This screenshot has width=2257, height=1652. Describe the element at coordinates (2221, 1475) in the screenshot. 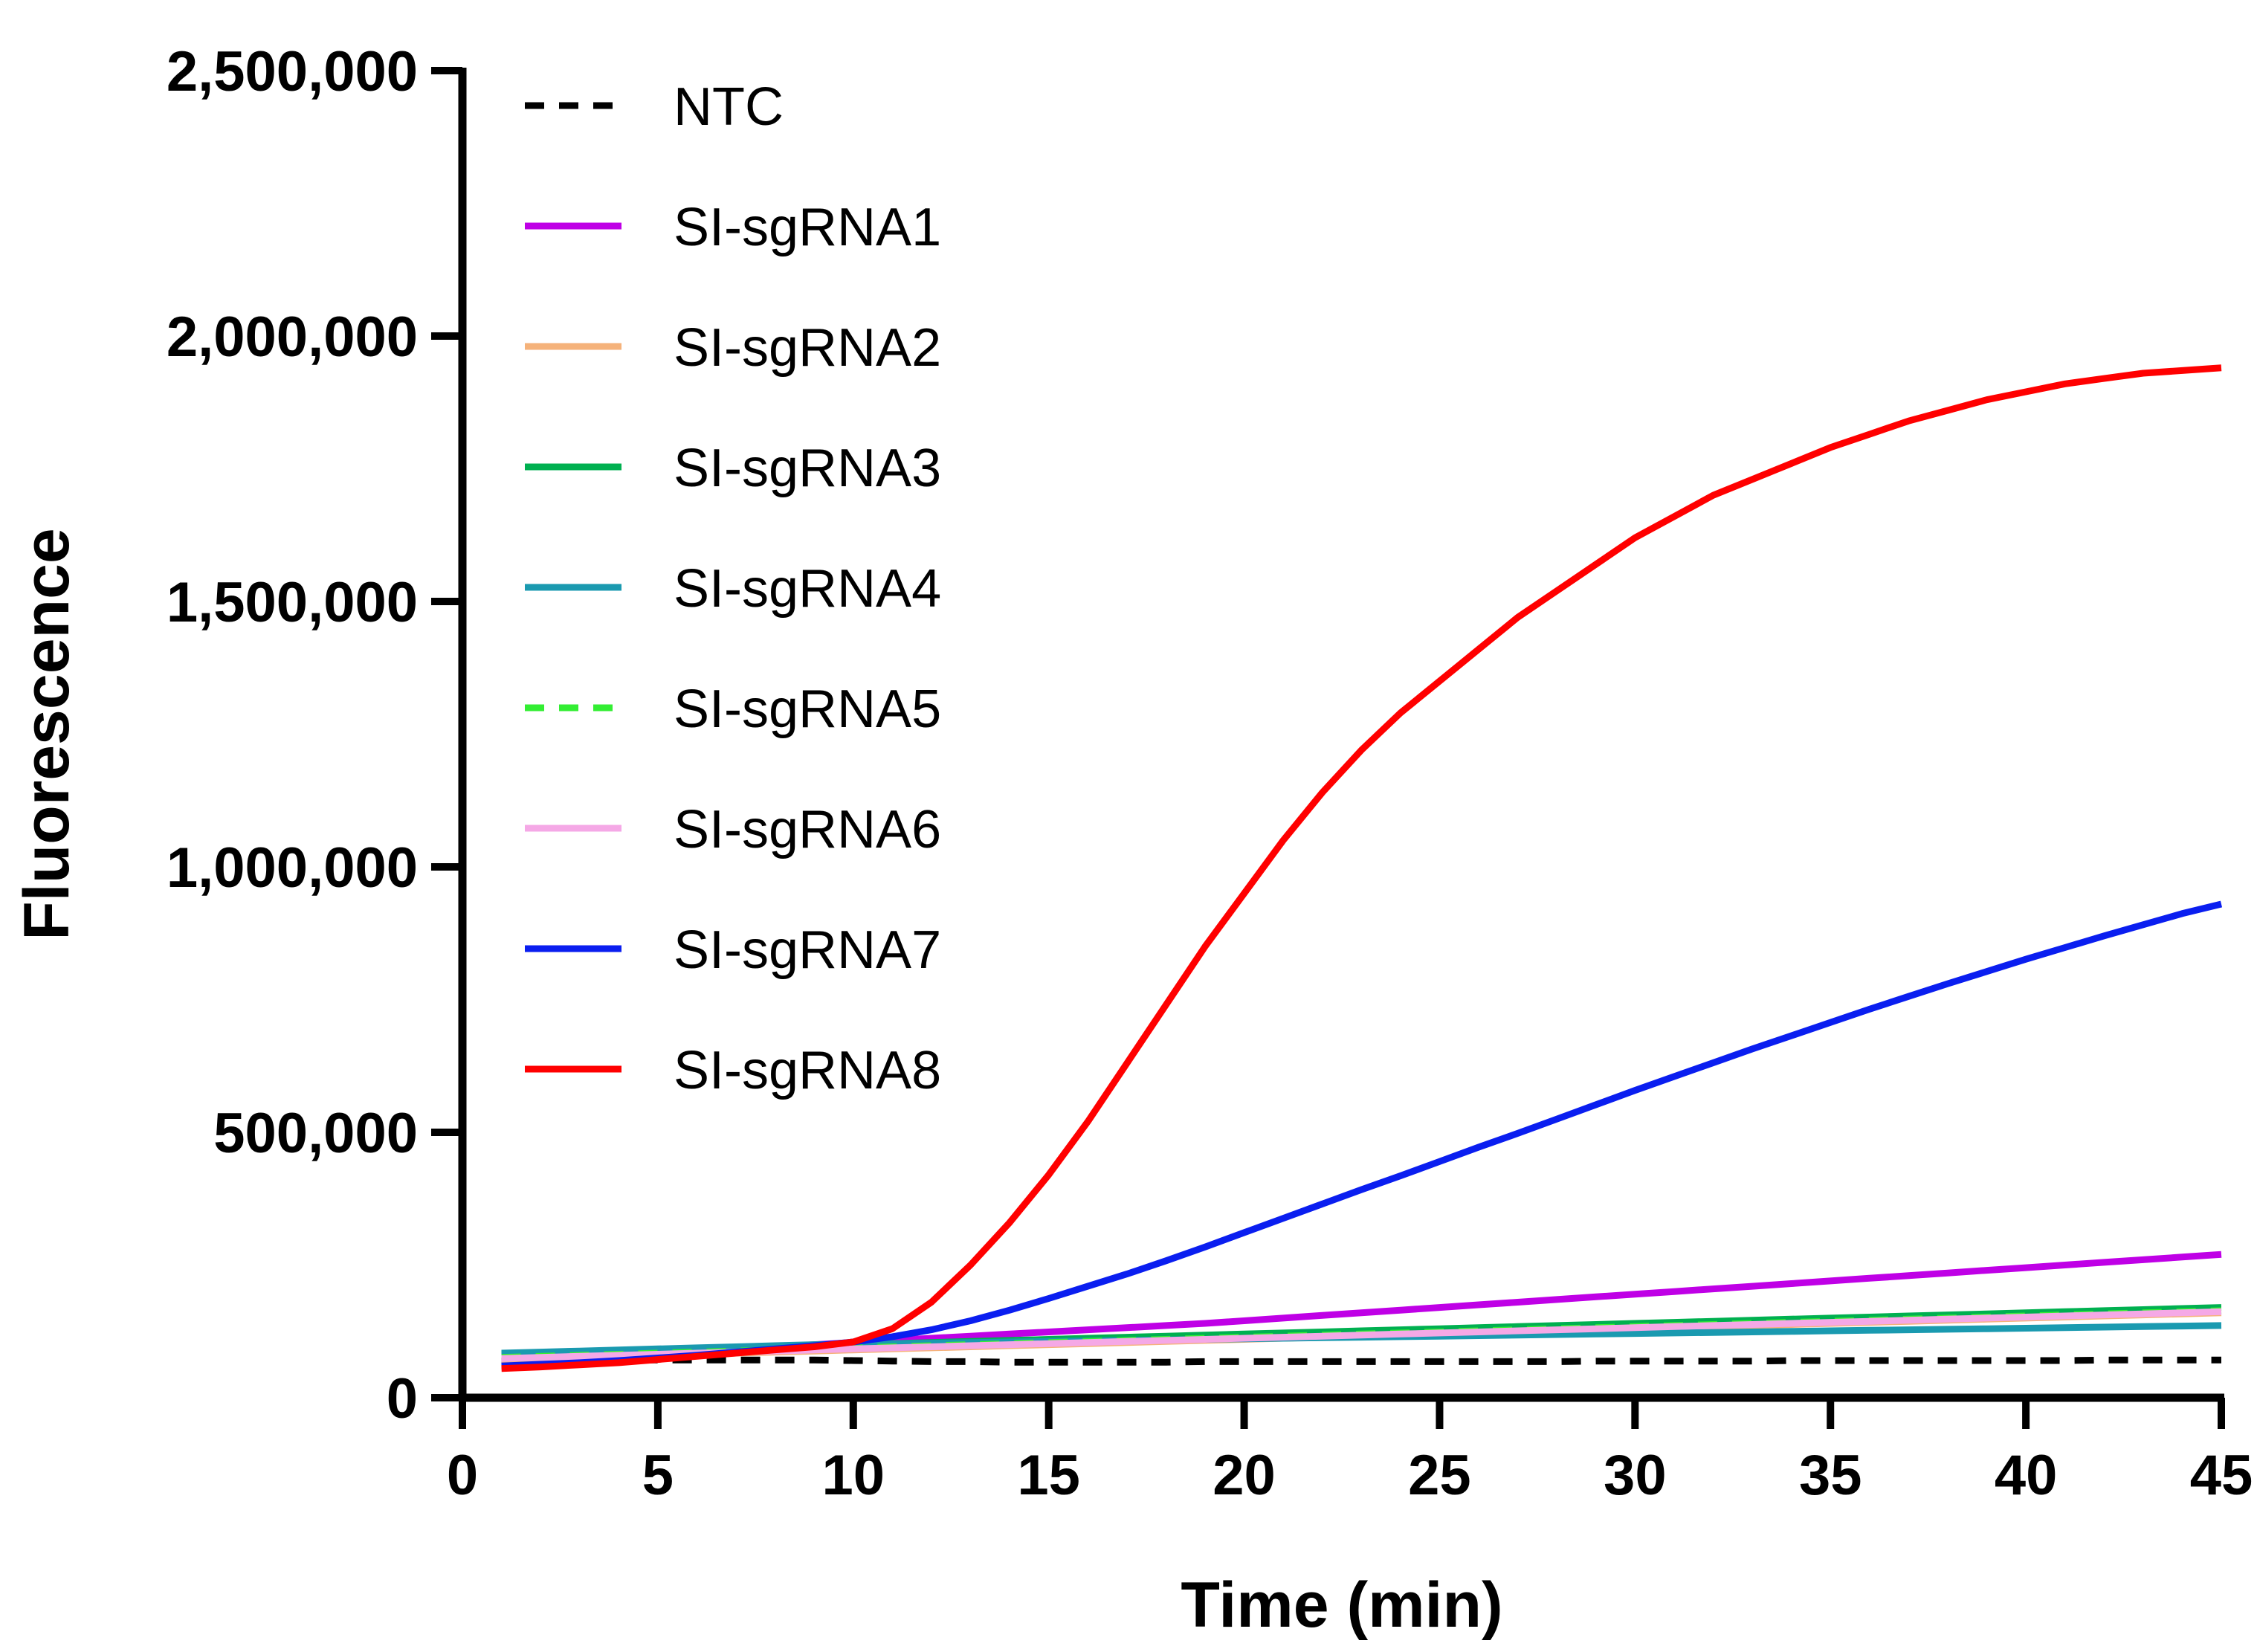

I see `x-tick-label: 45` at that location.